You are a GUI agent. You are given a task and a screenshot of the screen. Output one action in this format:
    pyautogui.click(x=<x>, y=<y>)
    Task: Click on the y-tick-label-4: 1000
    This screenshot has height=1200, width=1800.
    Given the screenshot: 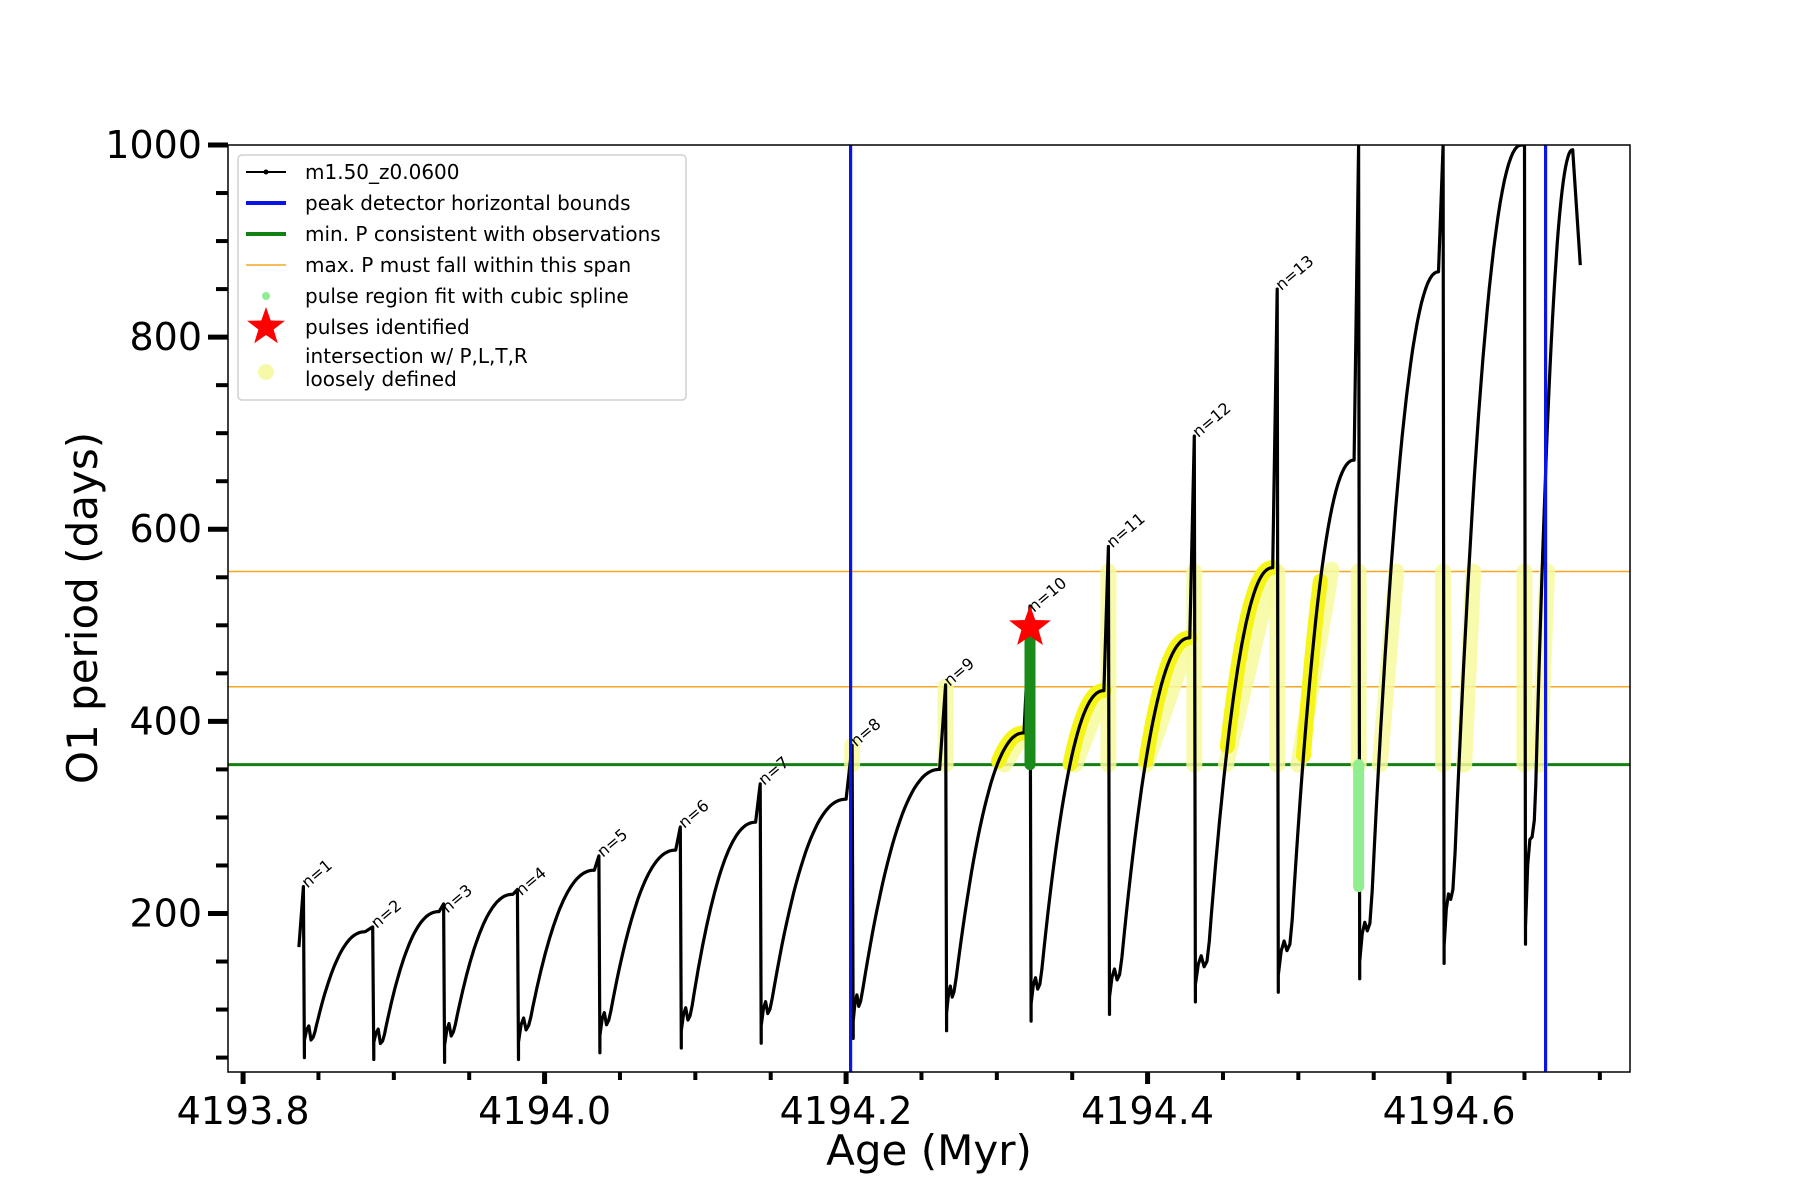 What is the action you would take?
    pyautogui.click(x=153, y=145)
    